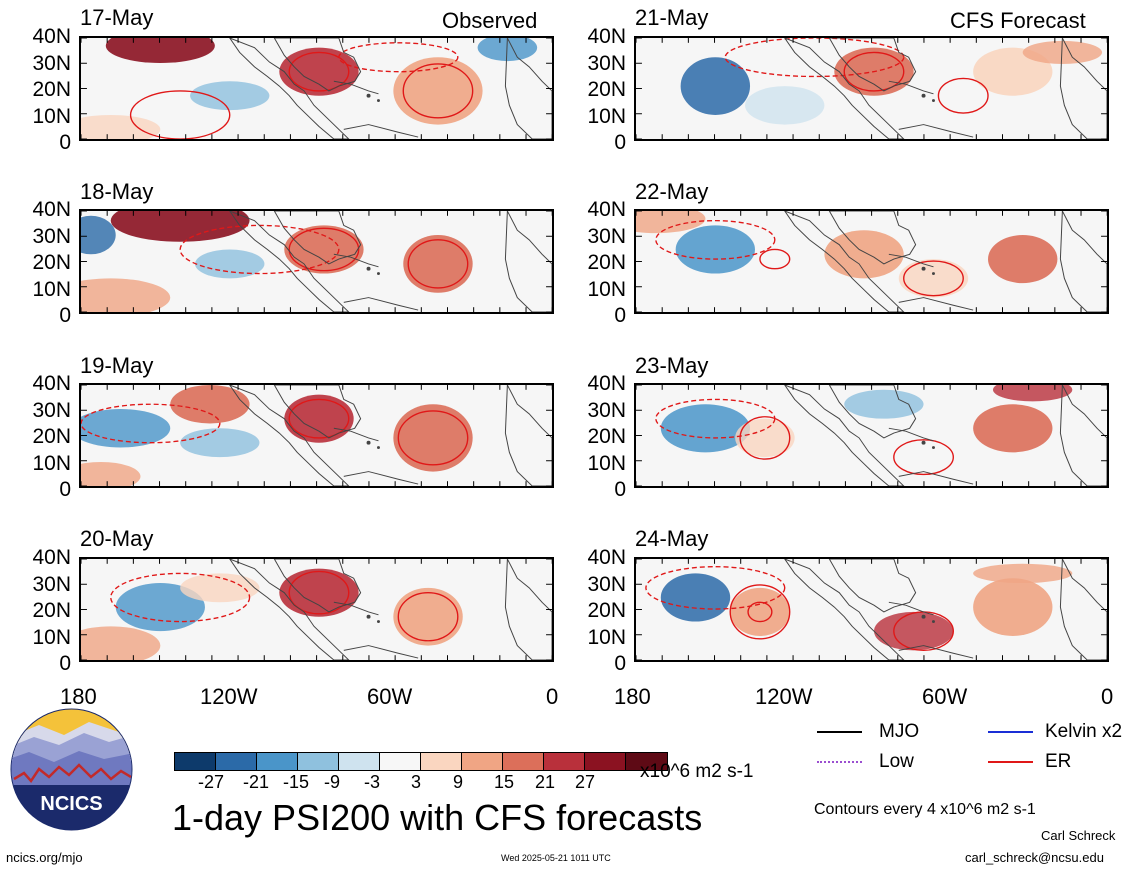 This screenshot has height=871, width=1135. I want to click on colorbar-tick-label: -21, so click(256, 782).